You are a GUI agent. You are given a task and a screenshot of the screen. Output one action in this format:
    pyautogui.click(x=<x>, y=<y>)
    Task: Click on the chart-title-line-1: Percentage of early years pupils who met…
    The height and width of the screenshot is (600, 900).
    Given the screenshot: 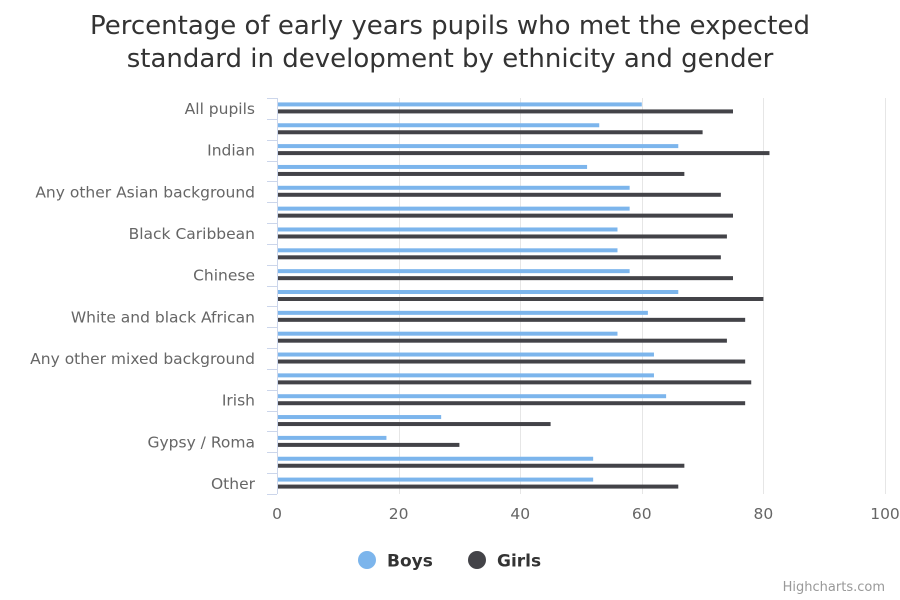 What is the action you would take?
    pyautogui.click(x=450, y=26)
    